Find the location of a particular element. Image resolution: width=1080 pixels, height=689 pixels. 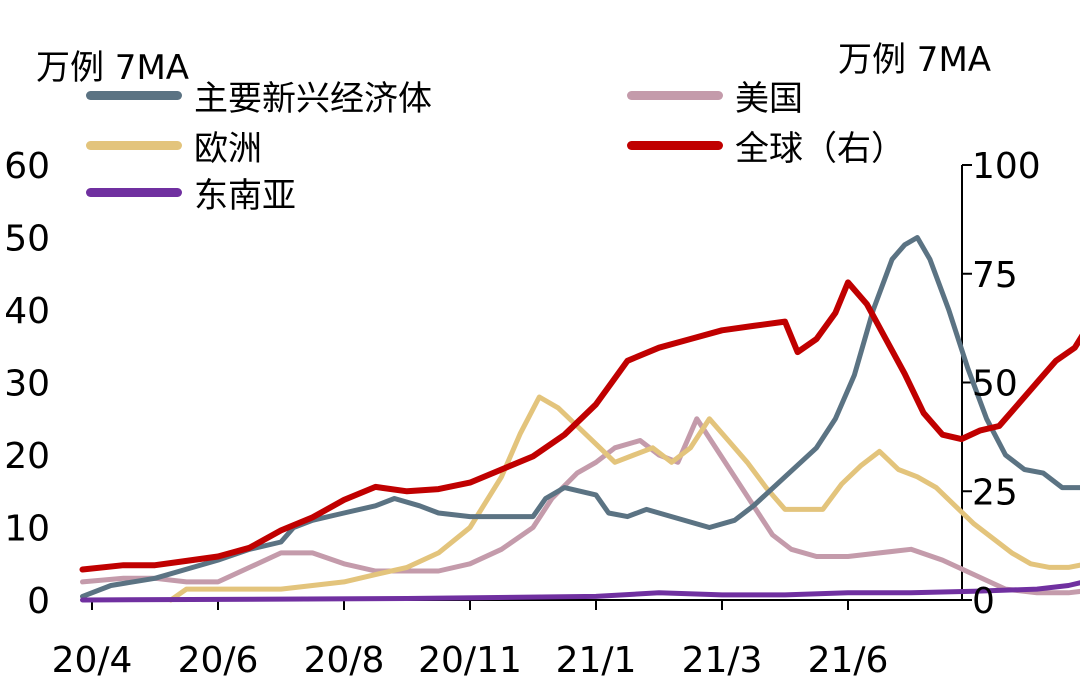

right-y-tick-label: 50 is located at coordinates (995, 384).